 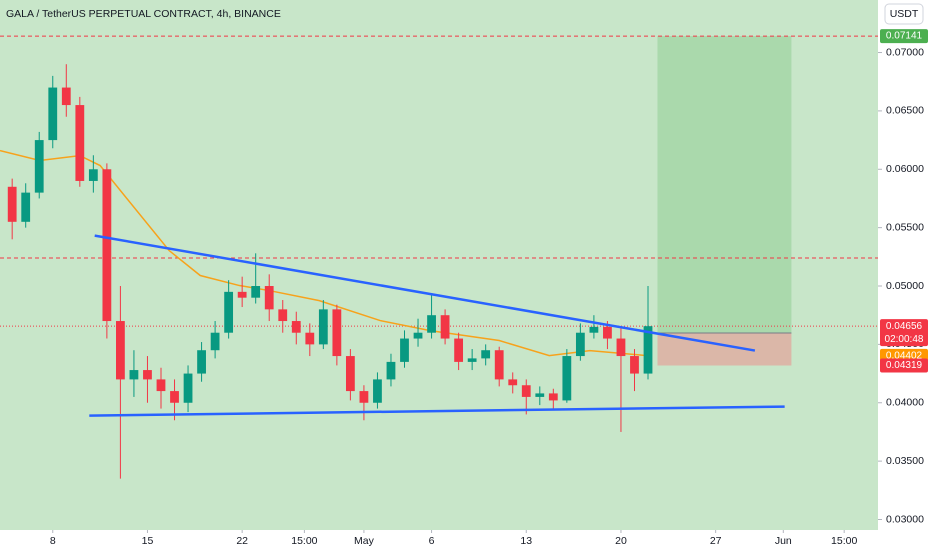 What do you see at coordinates (783, 541) in the screenshot?
I see `x-tick-label: Jun` at bounding box center [783, 541].